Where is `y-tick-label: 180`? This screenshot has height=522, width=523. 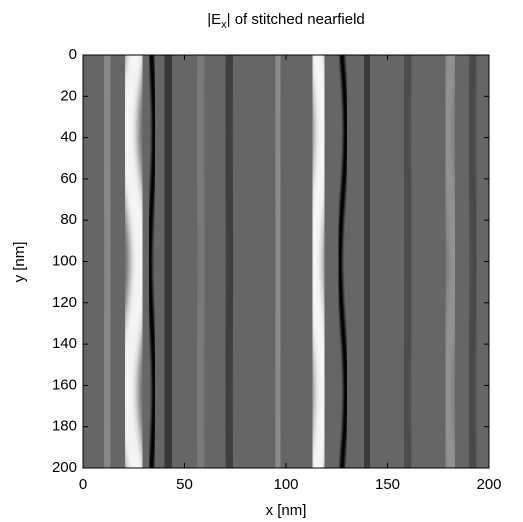
y-tick-label: 180 is located at coordinates (64, 426).